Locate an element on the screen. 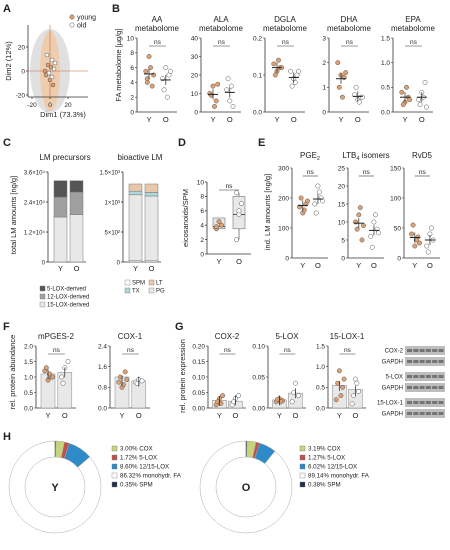 Image resolution: width=450 pixels, height=550 pixels. y-tick-label: 2.0 is located at coordinates (28, 346).